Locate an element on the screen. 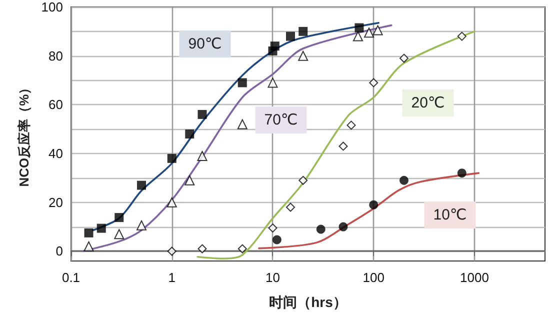  annotation: 90℃ is located at coordinates (205, 44).